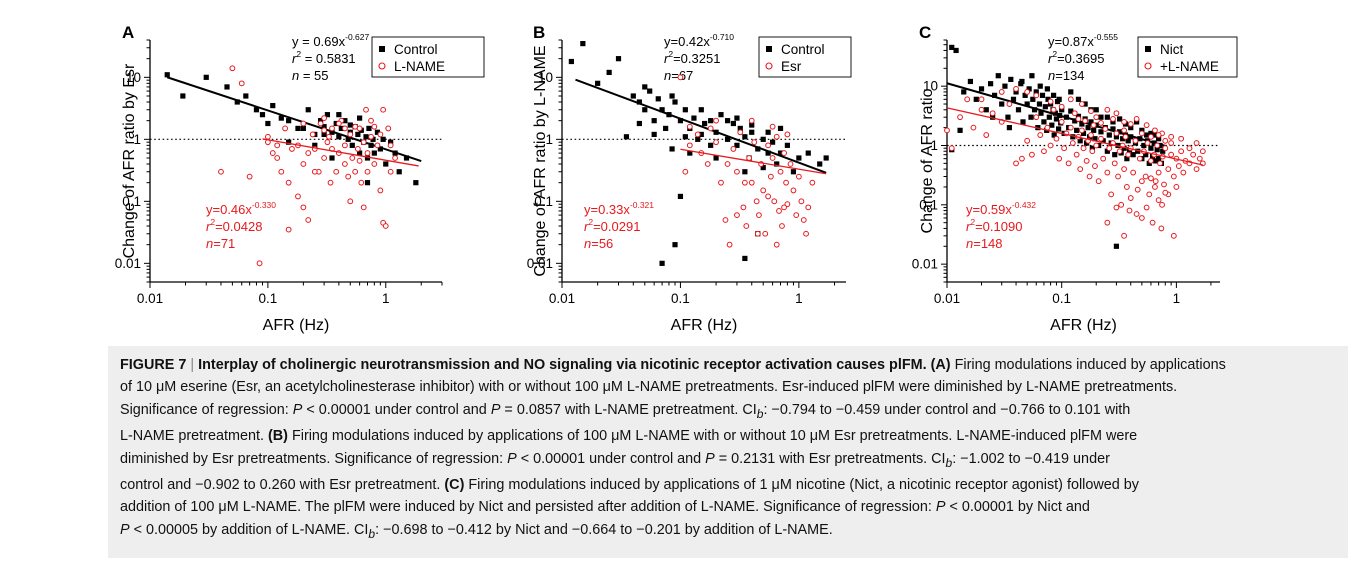 The image size is (1357, 569). I want to click on r-squared: r2=0.0291, so click(612, 225).